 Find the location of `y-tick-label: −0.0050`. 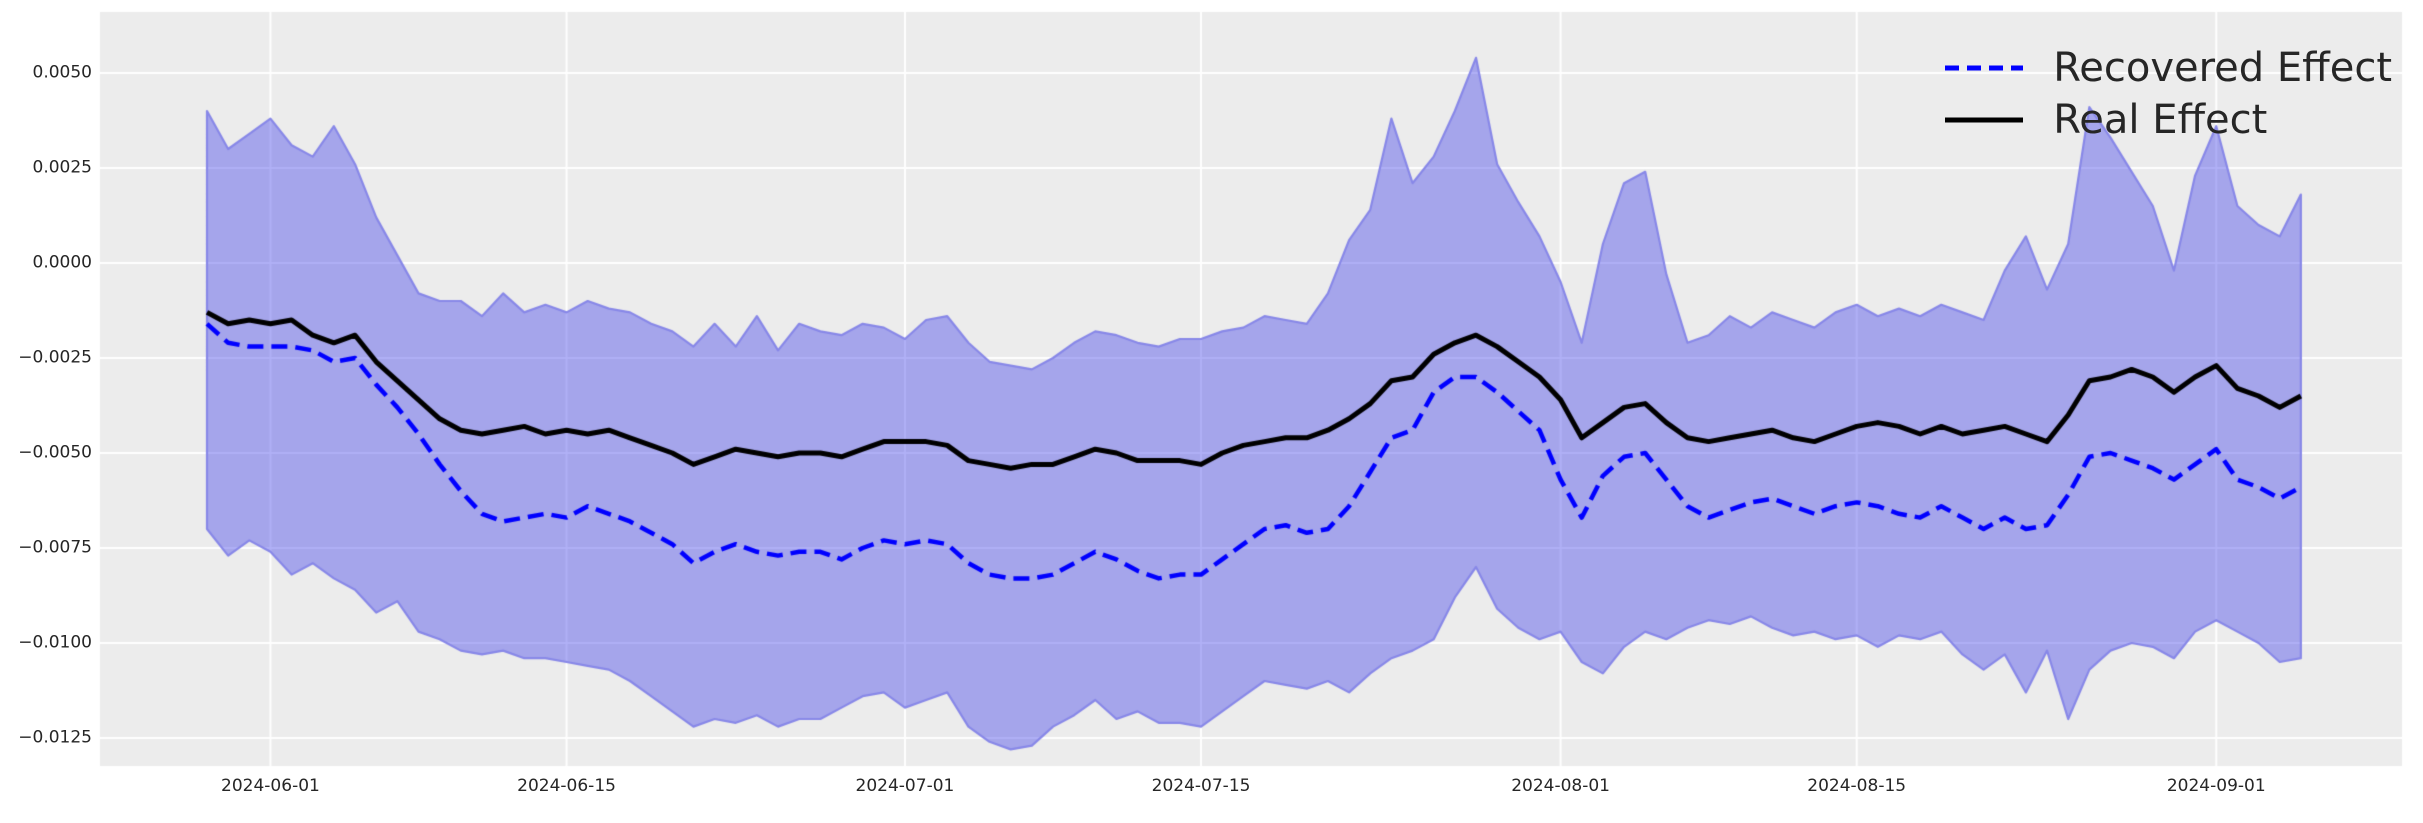

y-tick-label: −0.0050 is located at coordinates (55, 452).